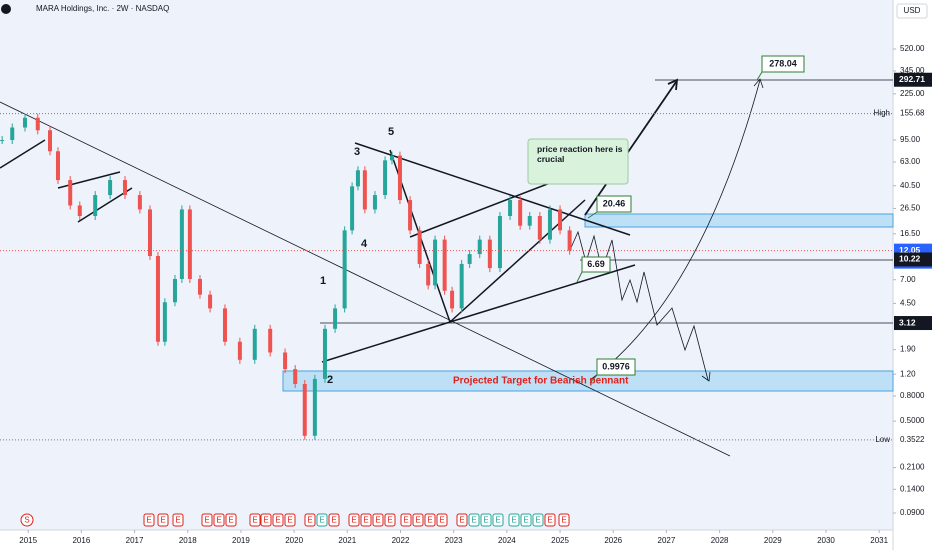  Describe the element at coordinates (912, 439) in the screenshot. I see `low-label: 0.3522` at that location.